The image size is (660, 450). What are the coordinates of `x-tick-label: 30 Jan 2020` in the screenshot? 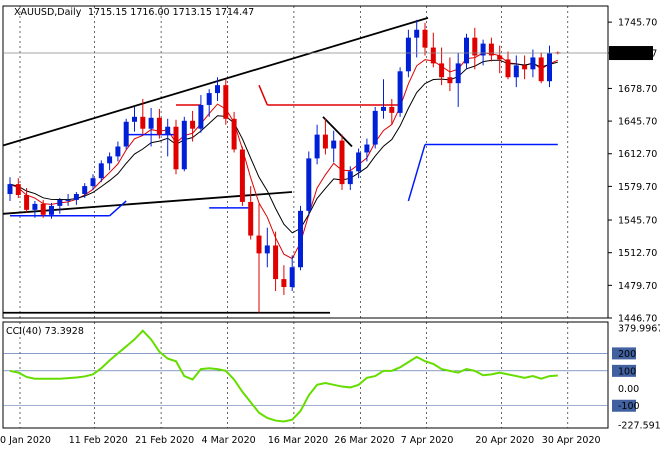 It's located at (25, 440).